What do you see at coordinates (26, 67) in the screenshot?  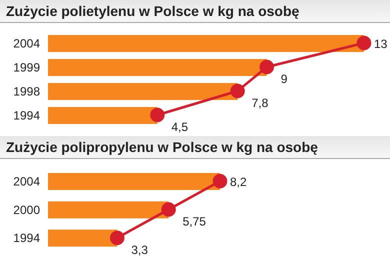 I see `y-tick-label: 1999` at bounding box center [26, 67].